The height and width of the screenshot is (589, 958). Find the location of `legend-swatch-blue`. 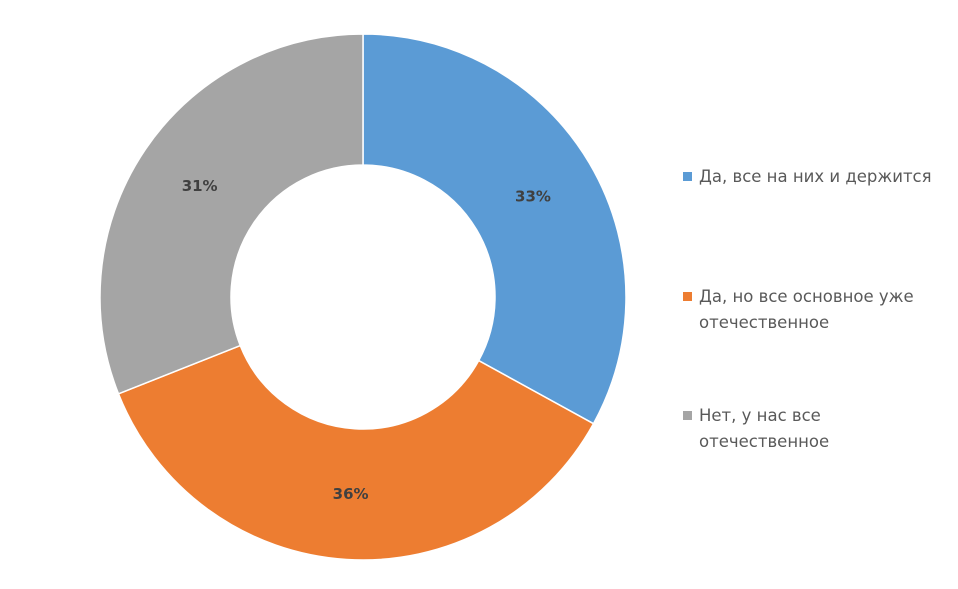

legend-swatch-blue is located at coordinates (687, 176).